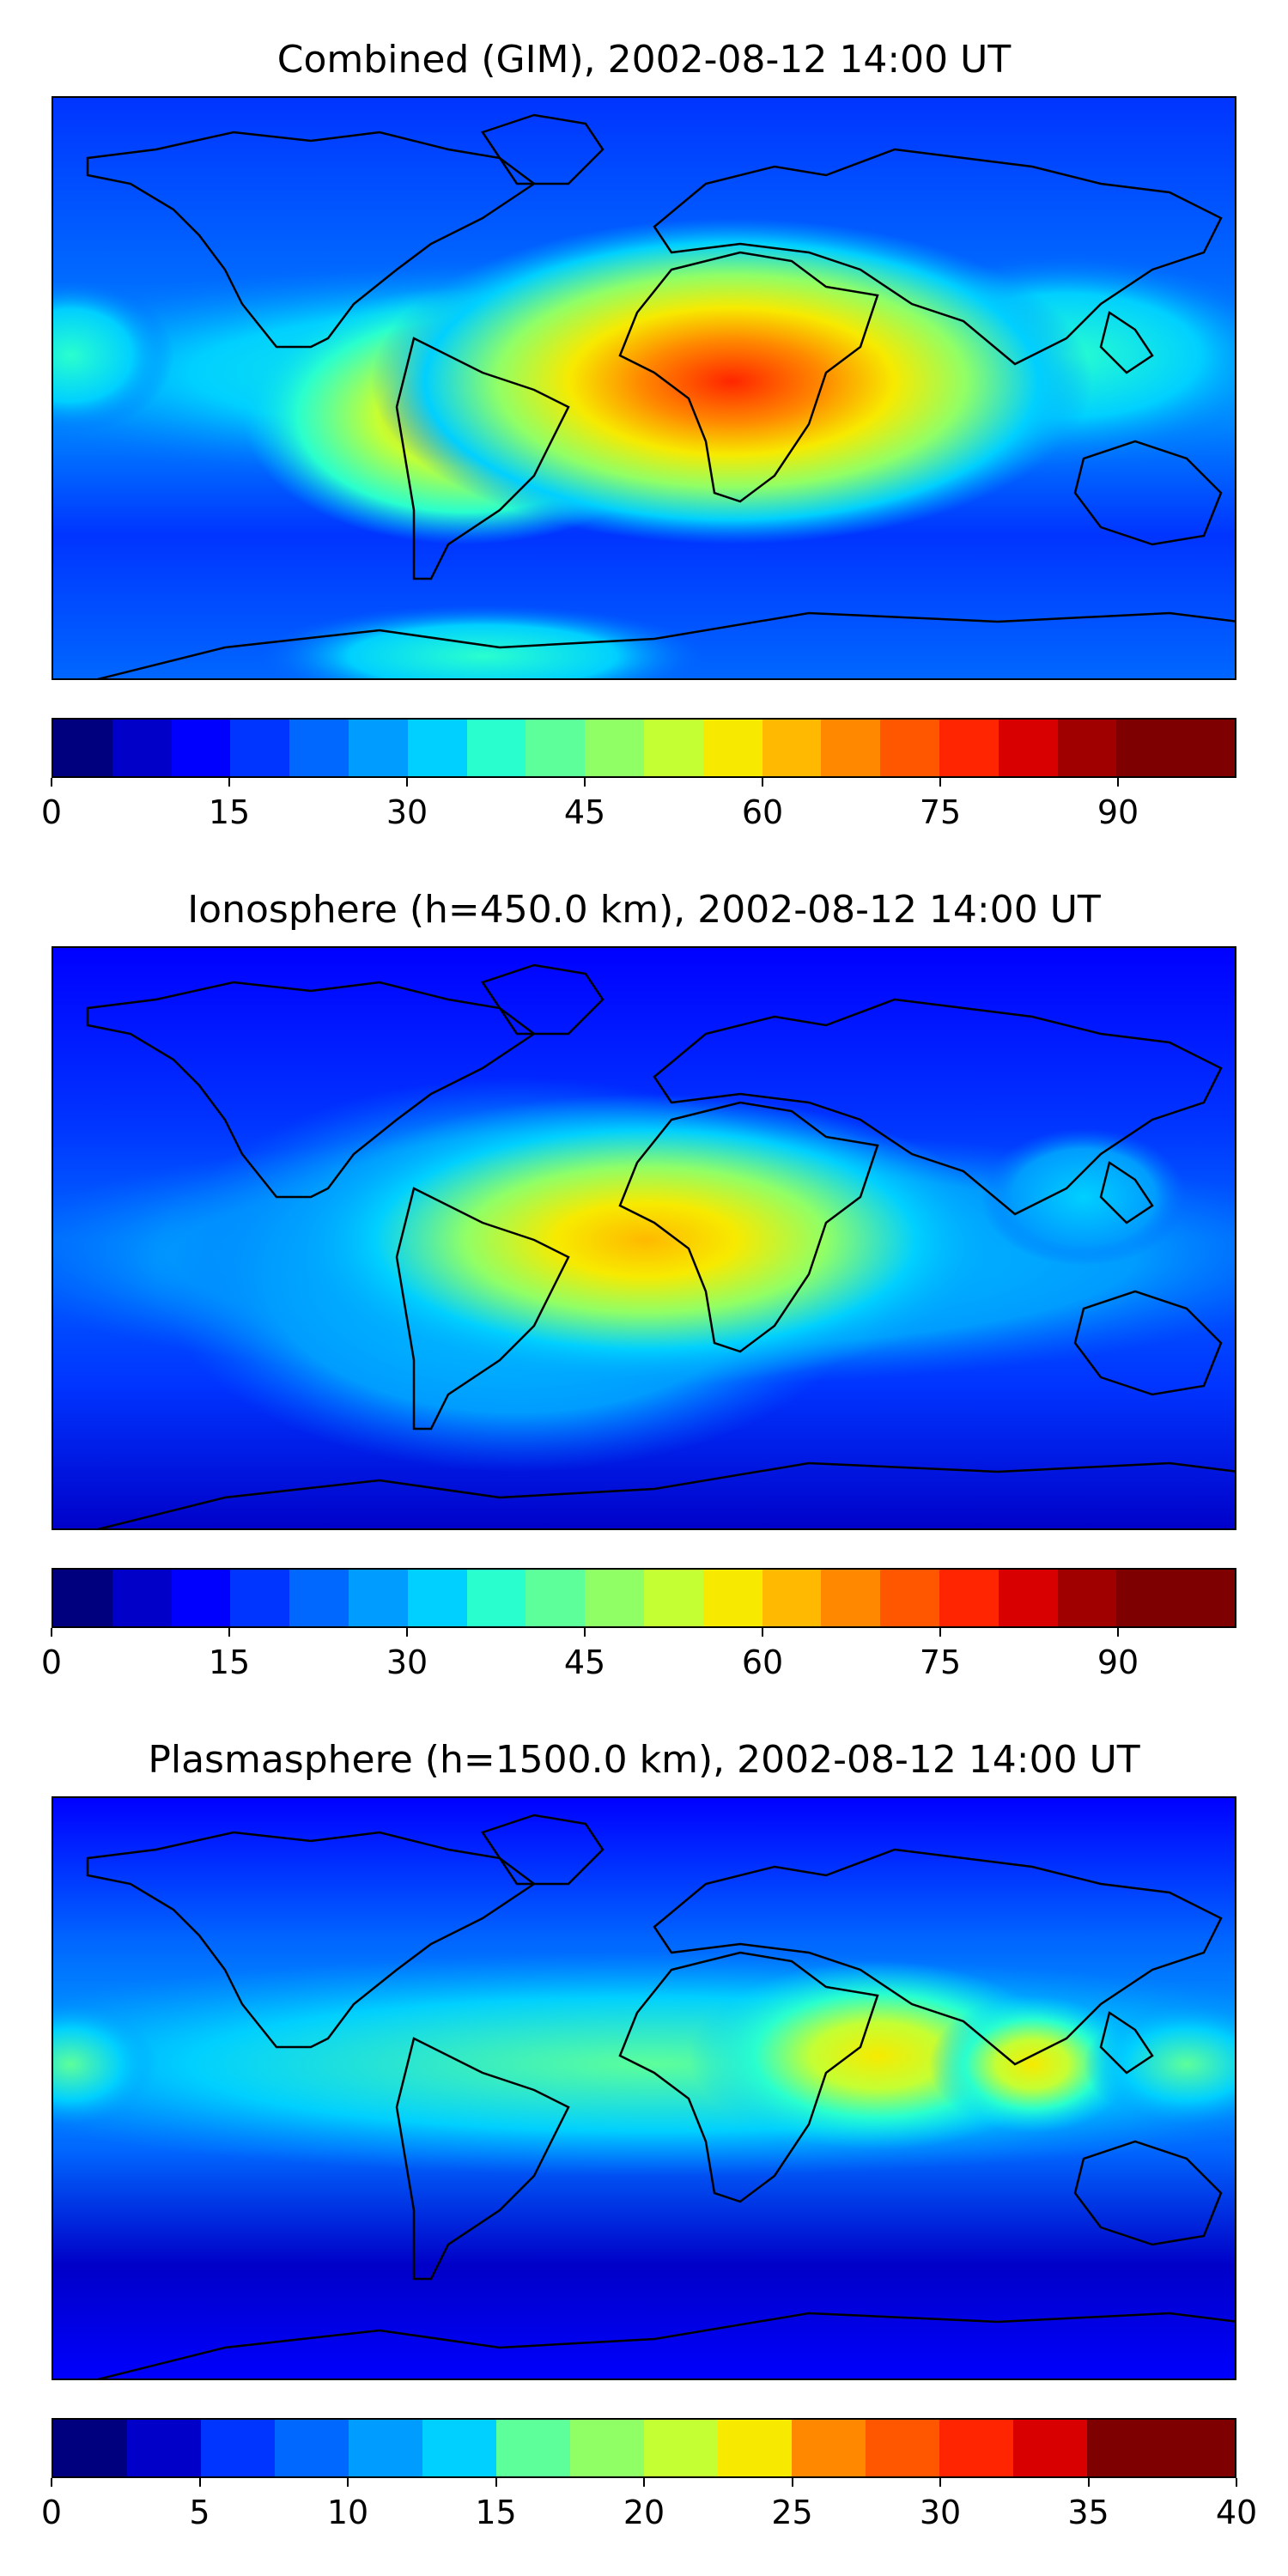  I want to click on colorbar-tick-label: 35, so click(1088, 2513).